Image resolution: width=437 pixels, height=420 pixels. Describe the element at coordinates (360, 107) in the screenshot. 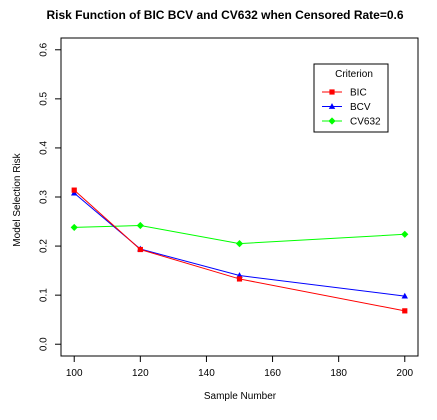

I see `legend-label-bcv: BCV` at that location.